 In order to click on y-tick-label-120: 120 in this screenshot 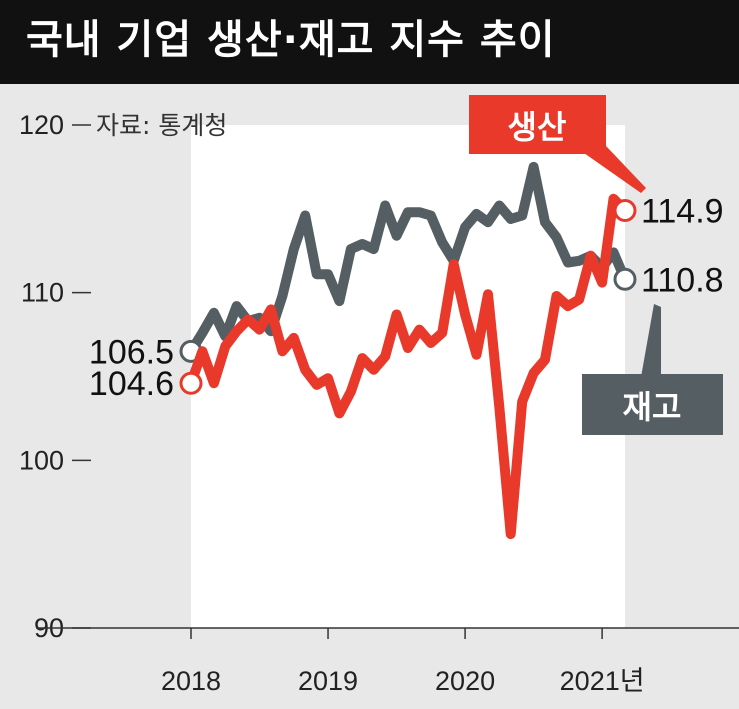, I will do `click(41, 125)`.